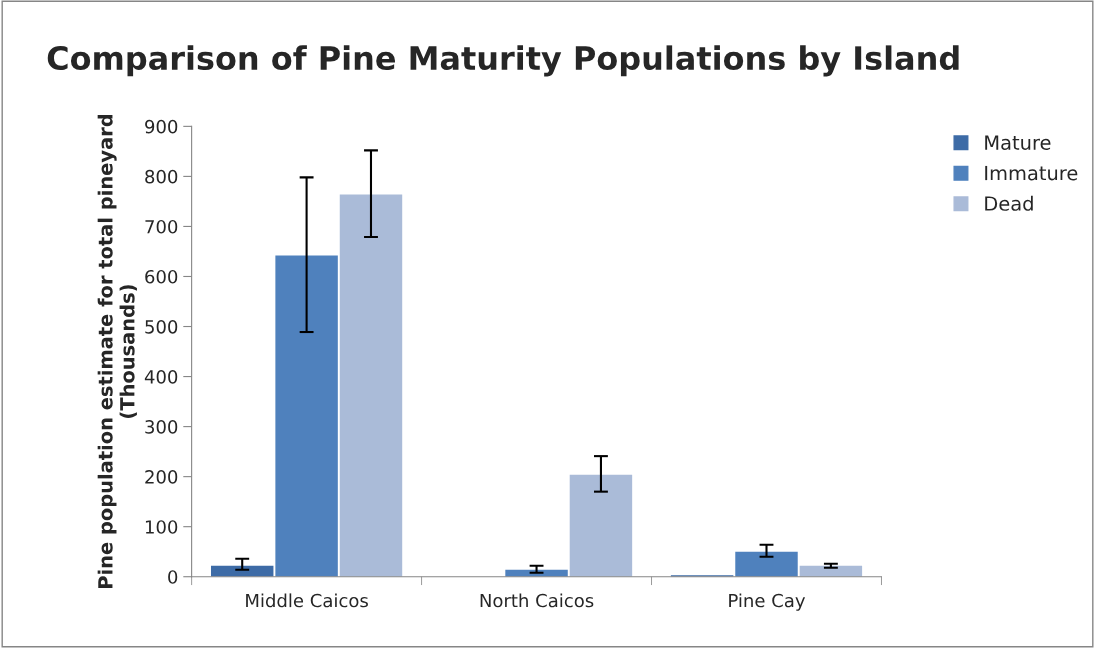 The image size is (1095, 648). I want to click on chart-title: Comparison of Pine Maturity Populations by Island, so click(503, 61).